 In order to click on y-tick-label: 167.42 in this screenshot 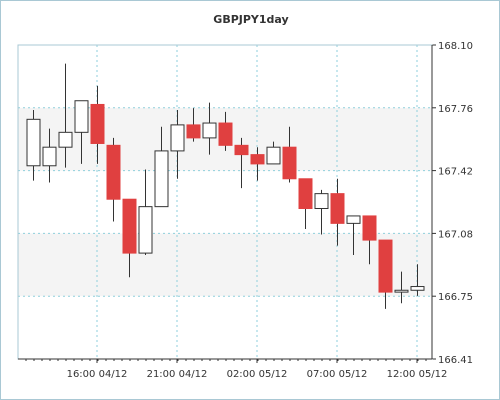, I will do `click(455, 172)`.